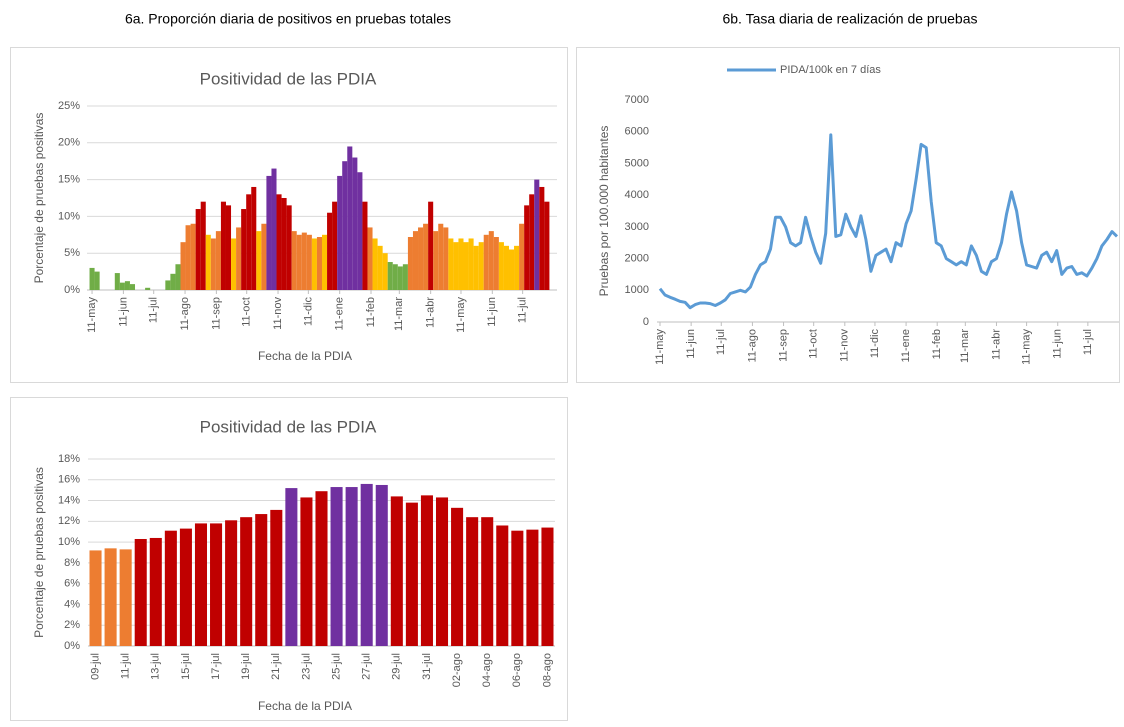  I want to click on x-tick-label: 19-jul, so click(246, 666).